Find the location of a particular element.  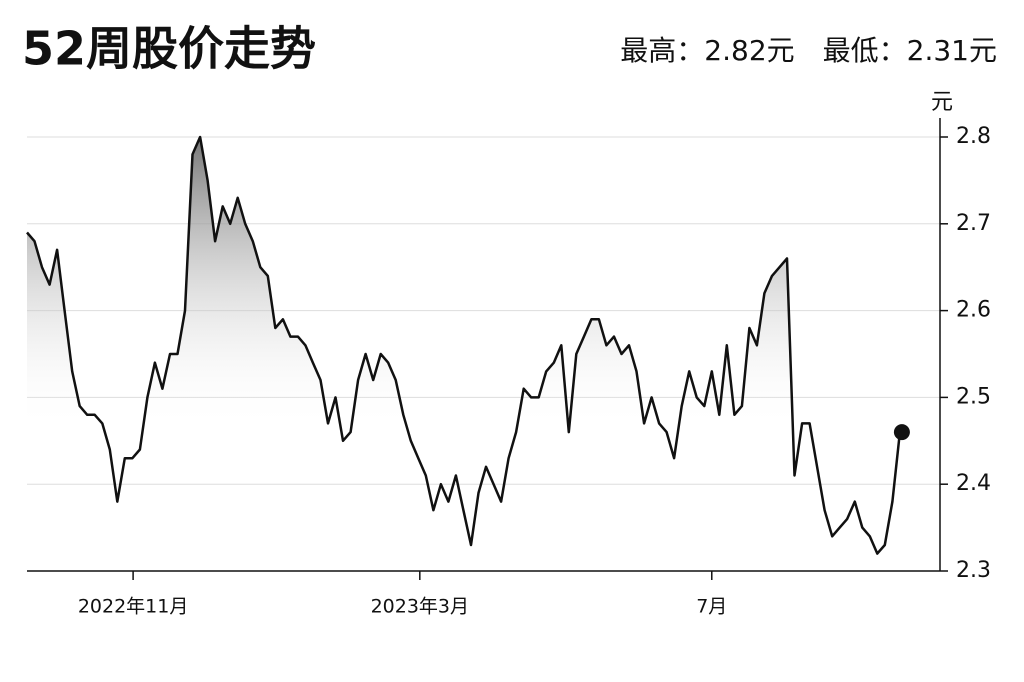

y-tick-label: 2.3 is located at coordinates (973, 570).